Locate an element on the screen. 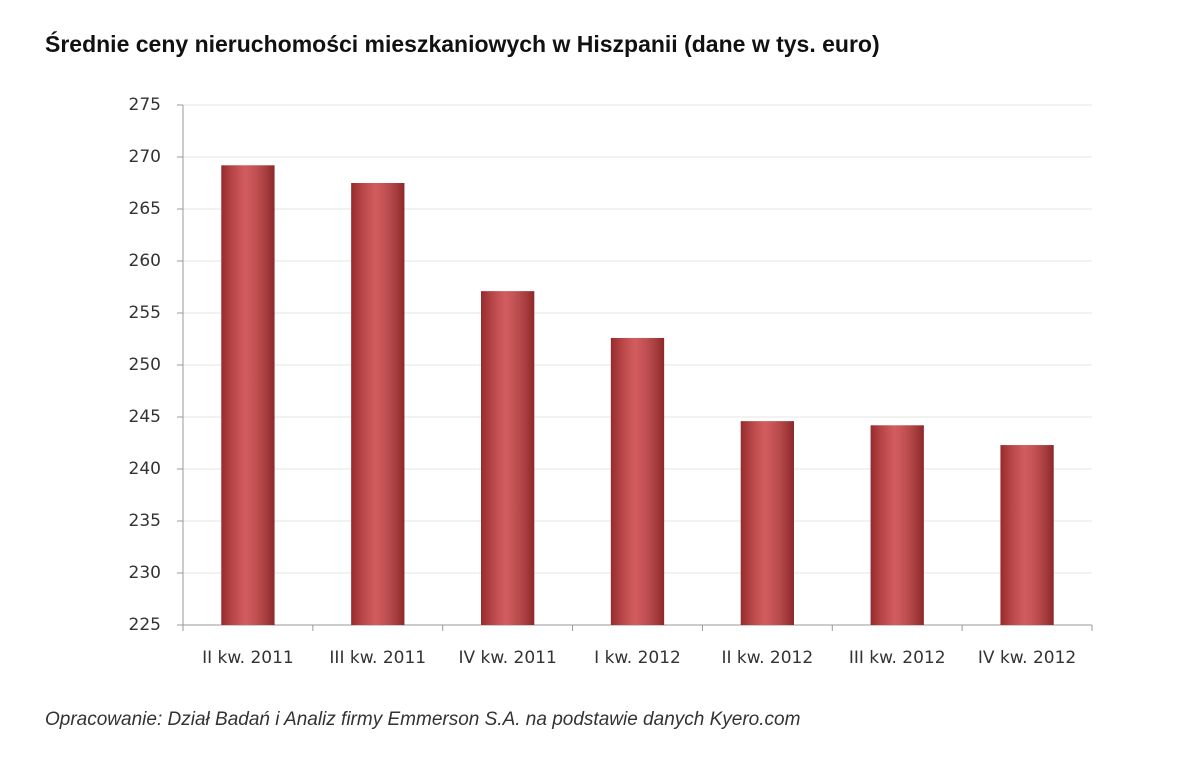  x-tick-label: III kw. 2012 is located at coordinates (897, 658).